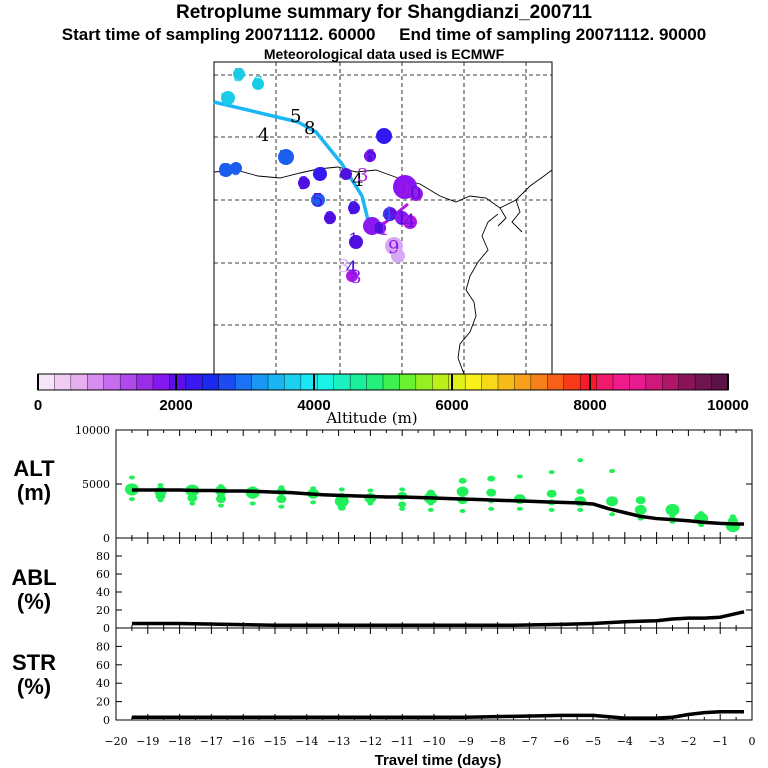 The height and width of the screenshot is (768, 768). Describe the element at coordinates (103, 683) in the screenshot. I see `y-tick-label: 40` at that location.